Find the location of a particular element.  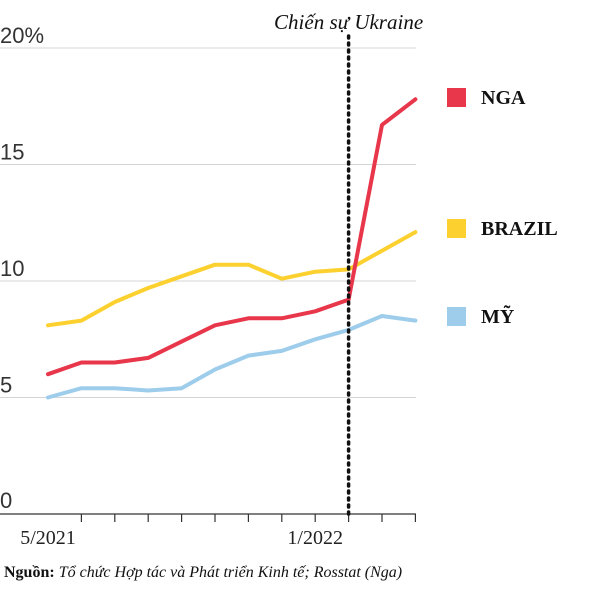

legend-label: BRAZIL is located at coordinates (519, 229).